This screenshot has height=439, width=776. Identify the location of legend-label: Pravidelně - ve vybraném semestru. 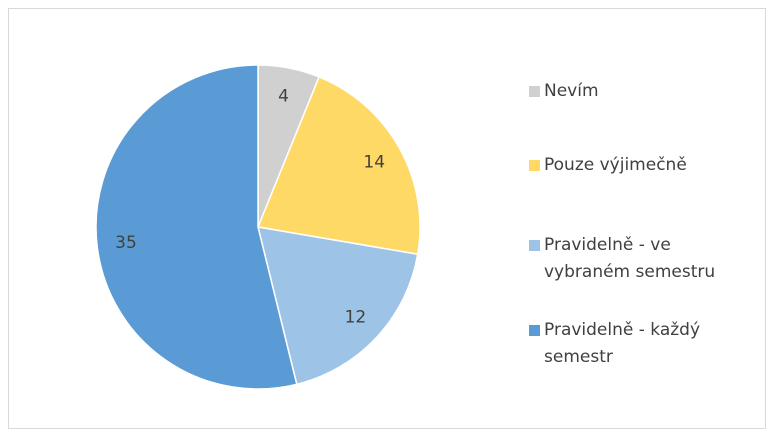
(630, 258).